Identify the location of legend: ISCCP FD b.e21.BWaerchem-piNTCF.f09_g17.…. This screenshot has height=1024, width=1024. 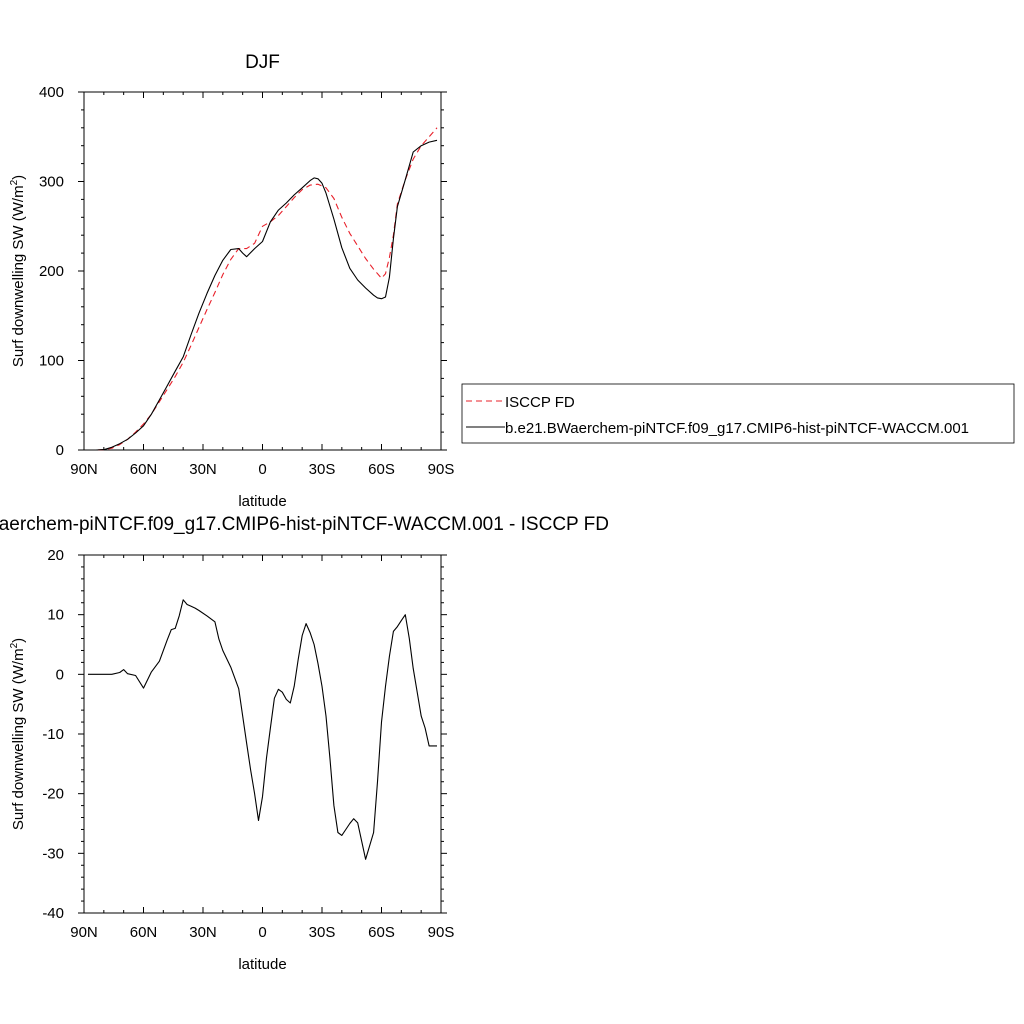
(738, 413).